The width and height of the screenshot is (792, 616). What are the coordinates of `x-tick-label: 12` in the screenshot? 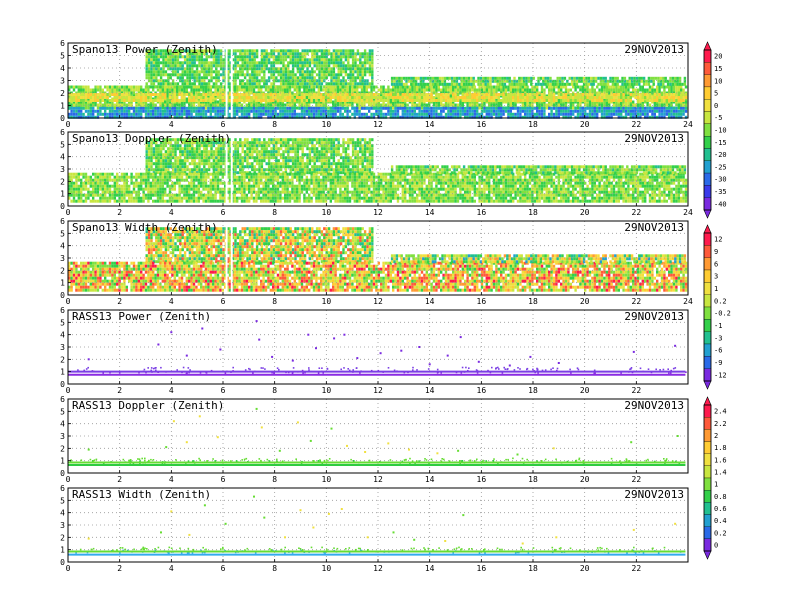 It's located at (378, 124).